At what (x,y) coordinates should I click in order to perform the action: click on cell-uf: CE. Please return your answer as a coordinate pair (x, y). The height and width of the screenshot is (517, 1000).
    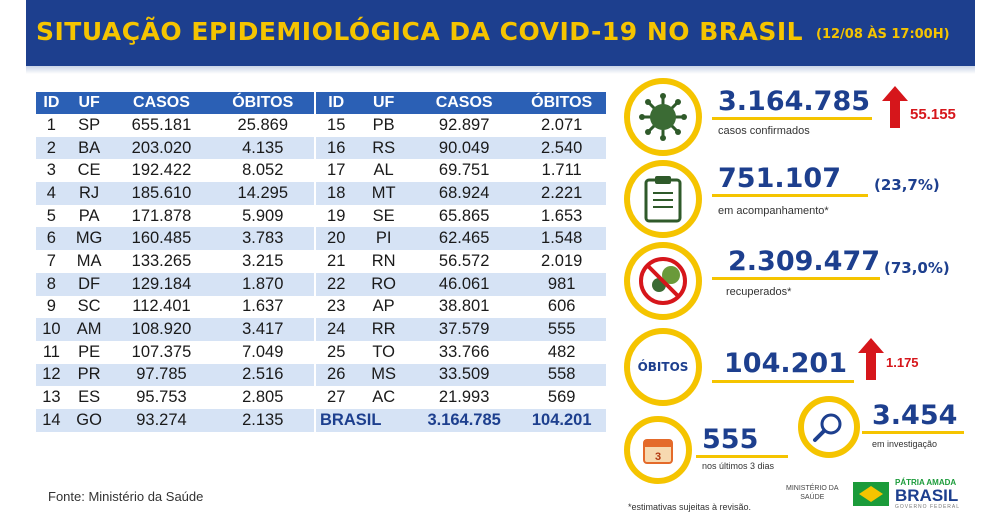
    Looking at the image, I should click on (89, 170).